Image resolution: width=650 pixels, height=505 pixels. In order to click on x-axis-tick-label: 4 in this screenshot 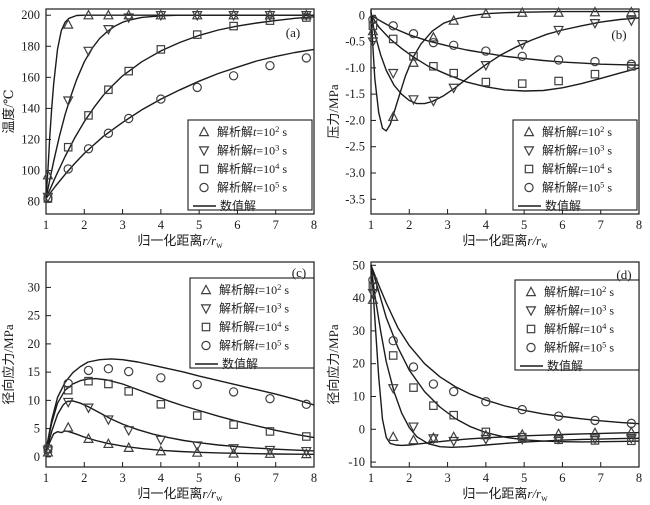, I will do `click(486, 225)`.